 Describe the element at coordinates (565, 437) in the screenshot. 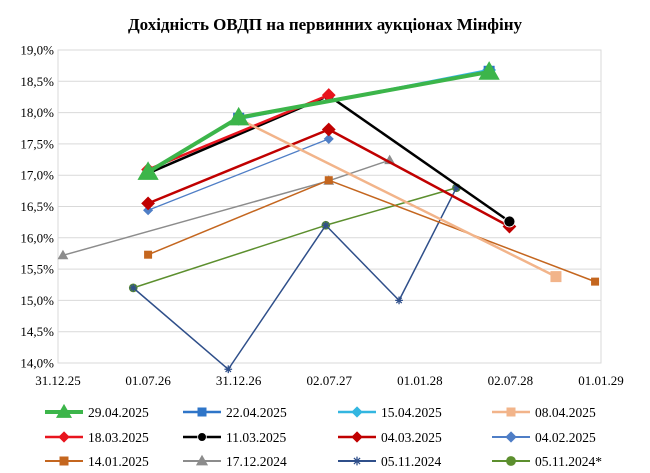

I see `legend-label: 04.02.2025` at that location.